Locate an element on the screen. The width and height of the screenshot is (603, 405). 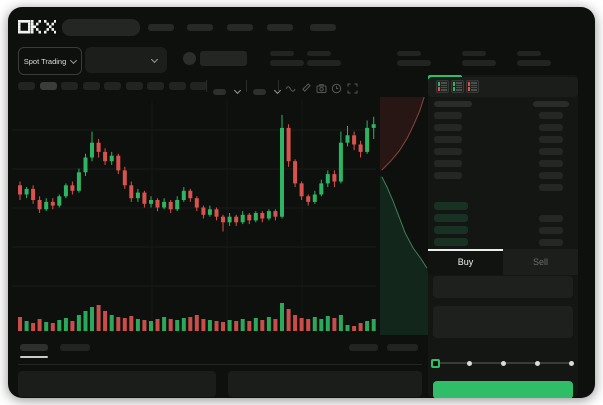
tab-buy: Buy is located at coordinates (465, 262).